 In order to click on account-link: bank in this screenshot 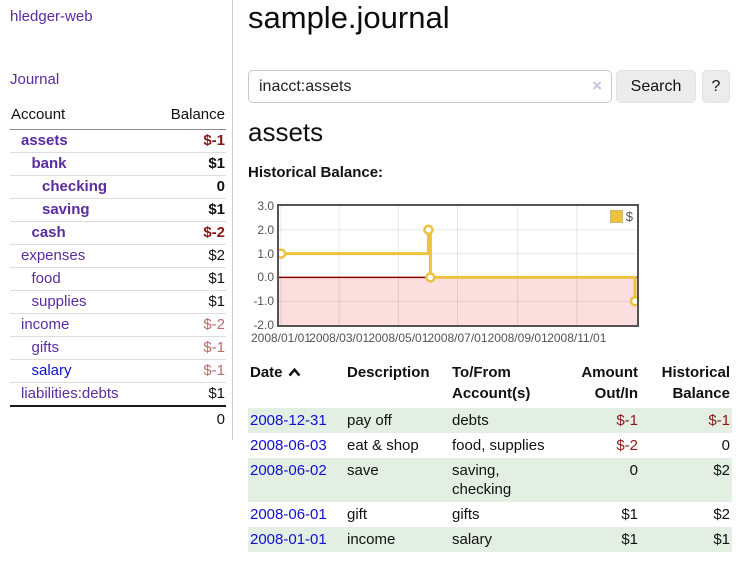, I will do `click(49, 163)`.